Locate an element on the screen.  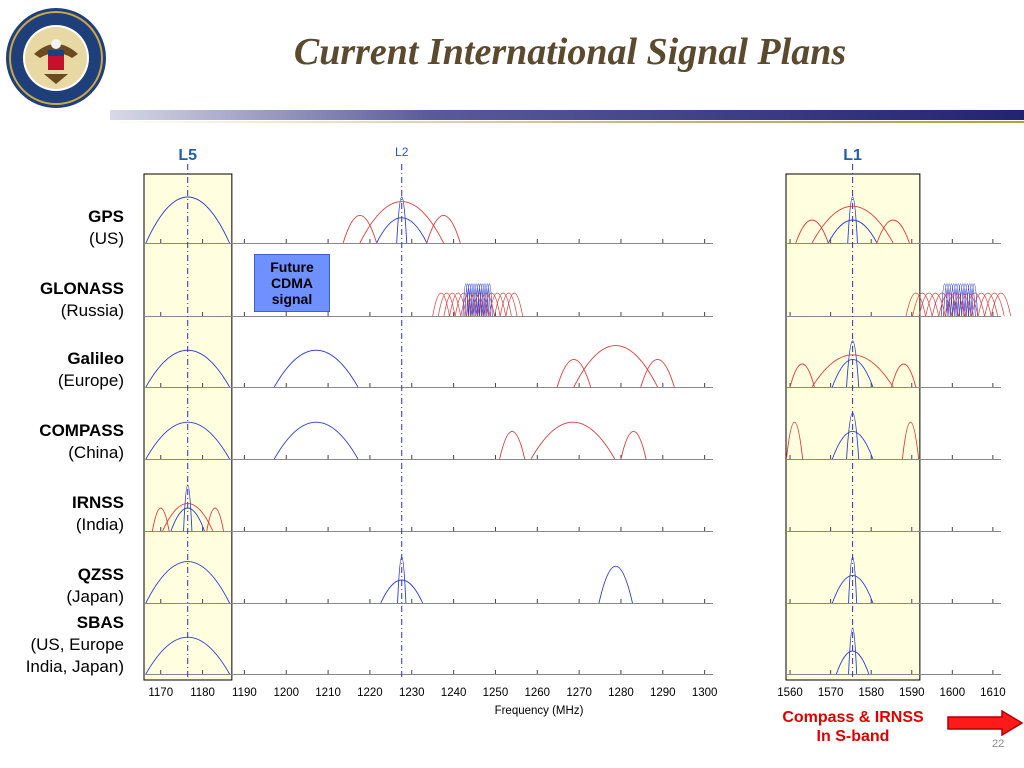
system-label-gps: GPS (US) is located at coordinates (106, 227).